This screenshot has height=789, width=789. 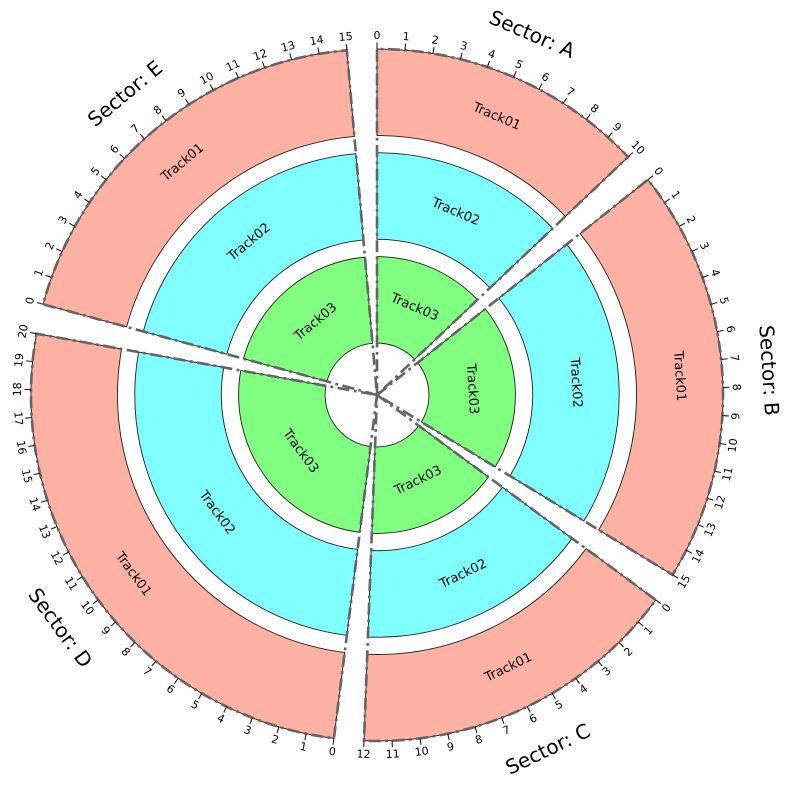 I want to click on sector-C-tick-label: 3, so click(x=607, y=671).